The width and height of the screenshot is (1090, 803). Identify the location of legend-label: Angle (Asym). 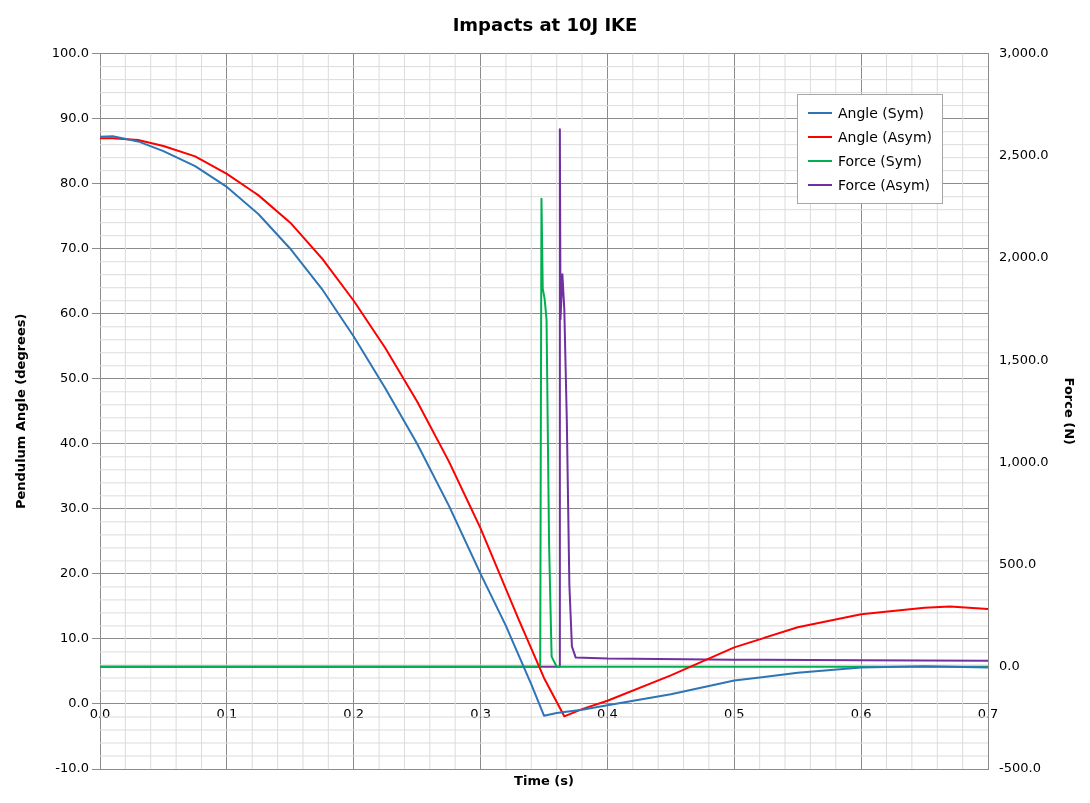
(885, 136).